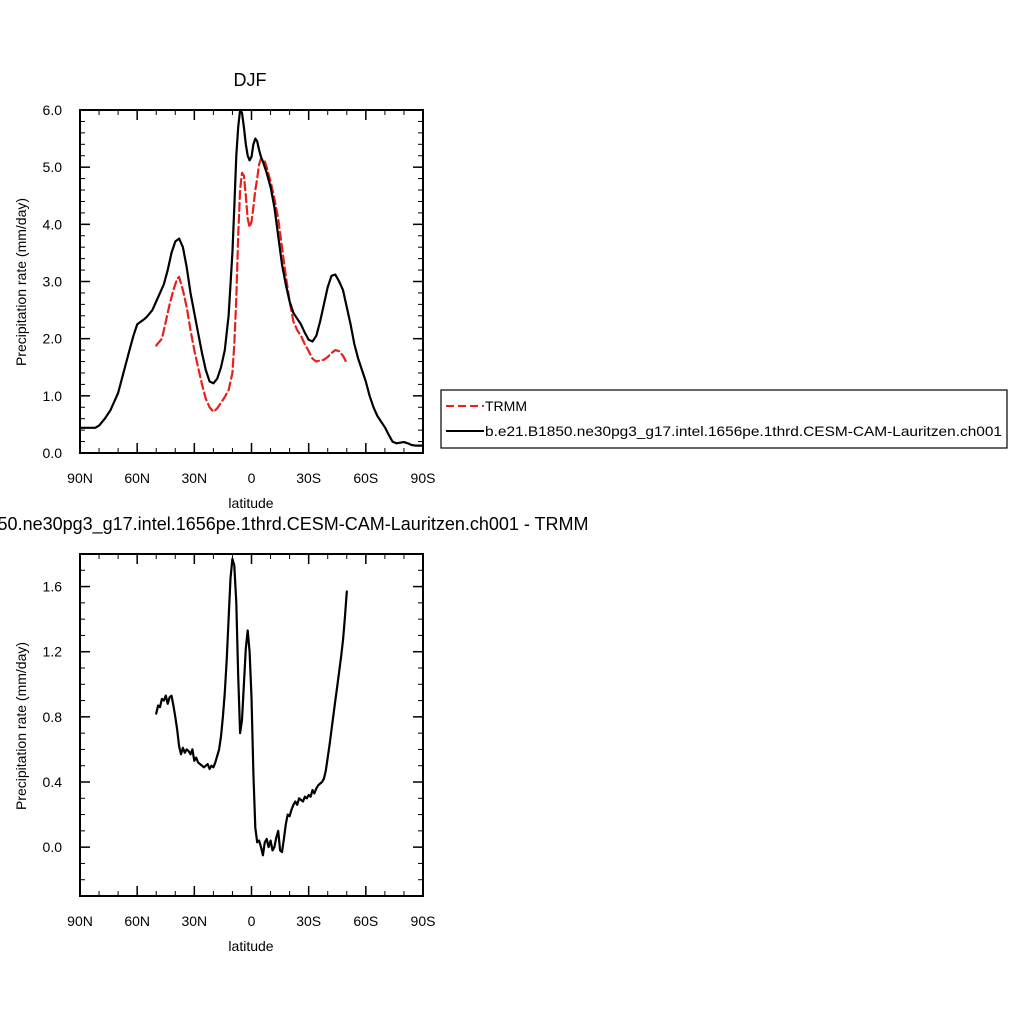 This screenshot has width=1025, height=1025. What do you see at coordinates (53, 167) in the screenshot?
I see `y-tick-label: 5.0` at bounding box center [53, 167].